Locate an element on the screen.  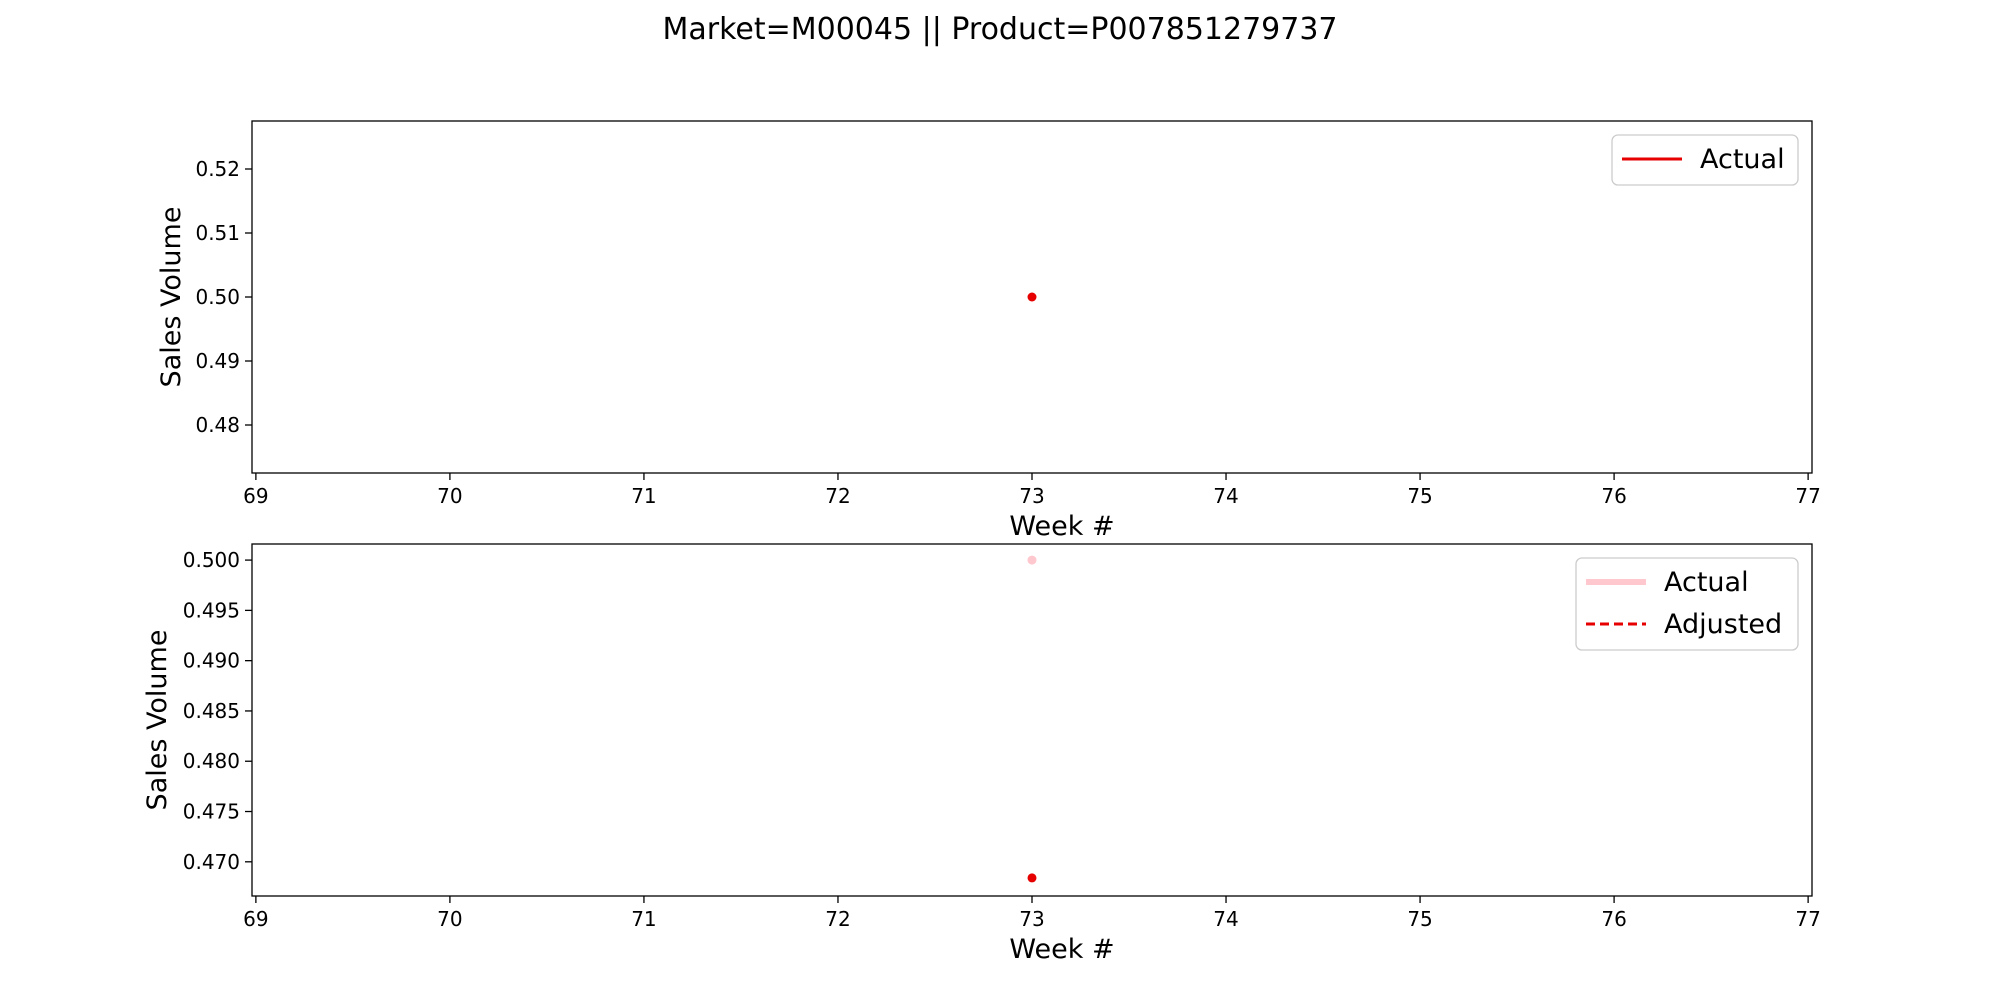
y-tick-label: 0.48 is located at coordinates (217, 425).